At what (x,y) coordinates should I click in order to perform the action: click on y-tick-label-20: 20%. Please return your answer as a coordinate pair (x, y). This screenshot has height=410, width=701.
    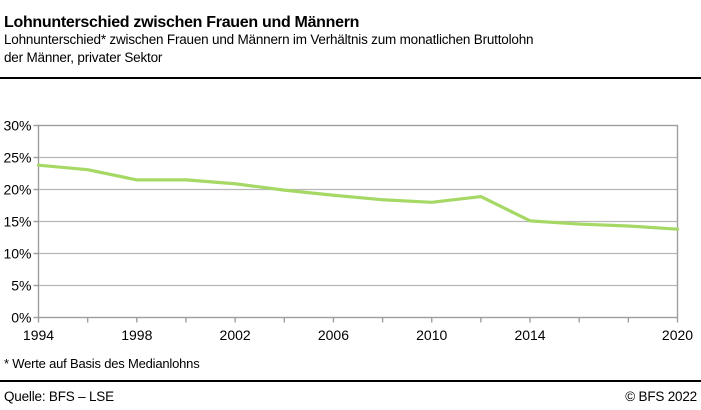
    Looking at the image, I should click on (17, 190).